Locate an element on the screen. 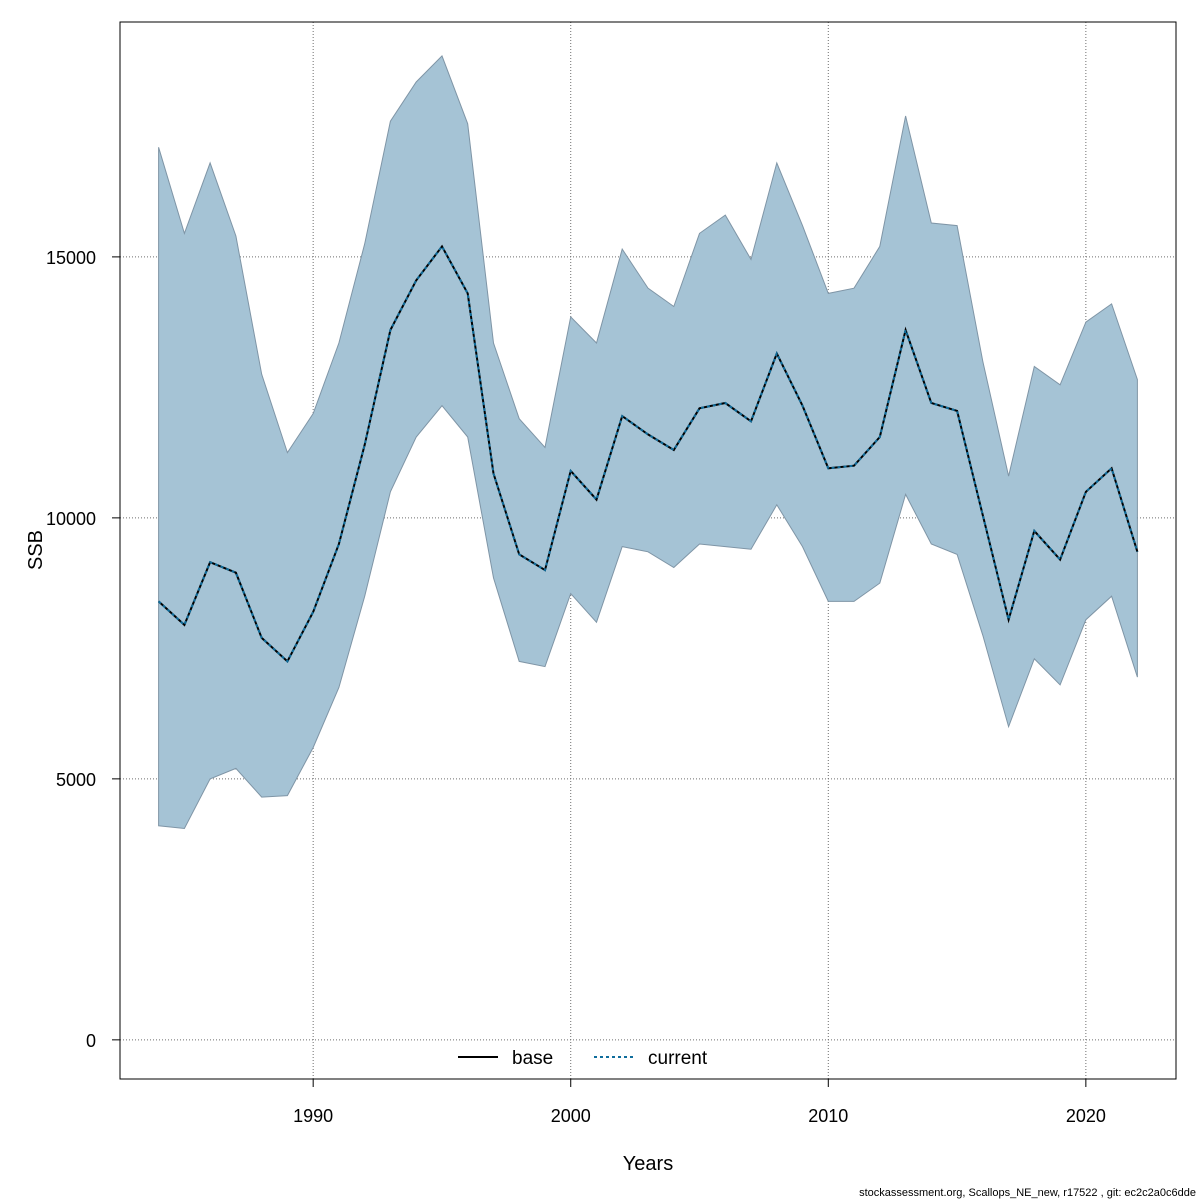 This screenshot has height=1200, width=1200. legend-label-current: current is located at coordinates (678, 1058).